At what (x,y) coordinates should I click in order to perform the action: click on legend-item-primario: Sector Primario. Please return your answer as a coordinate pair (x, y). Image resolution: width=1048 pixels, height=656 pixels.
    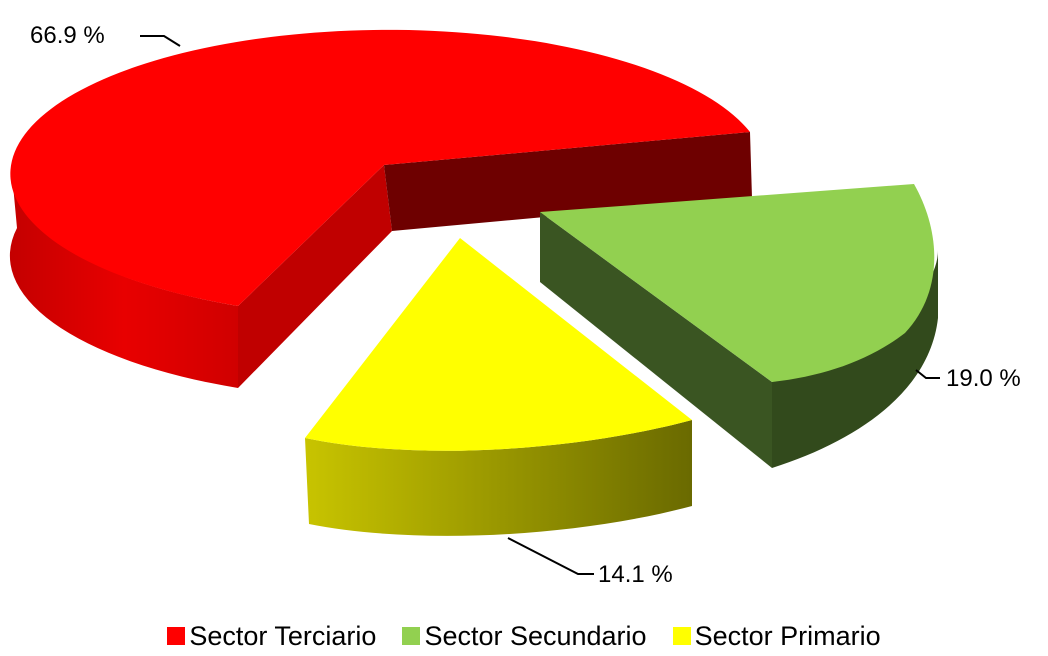
    Looking at the image, I should click on (776, 636).